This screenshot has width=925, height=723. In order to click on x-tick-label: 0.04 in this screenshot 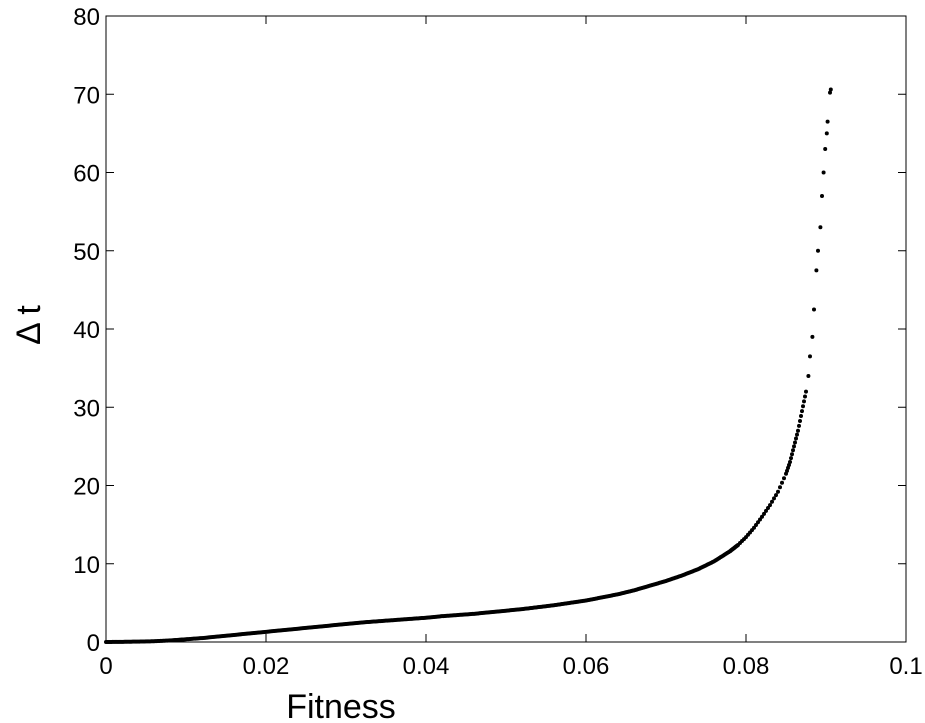, I will do `click(426, 666)`.